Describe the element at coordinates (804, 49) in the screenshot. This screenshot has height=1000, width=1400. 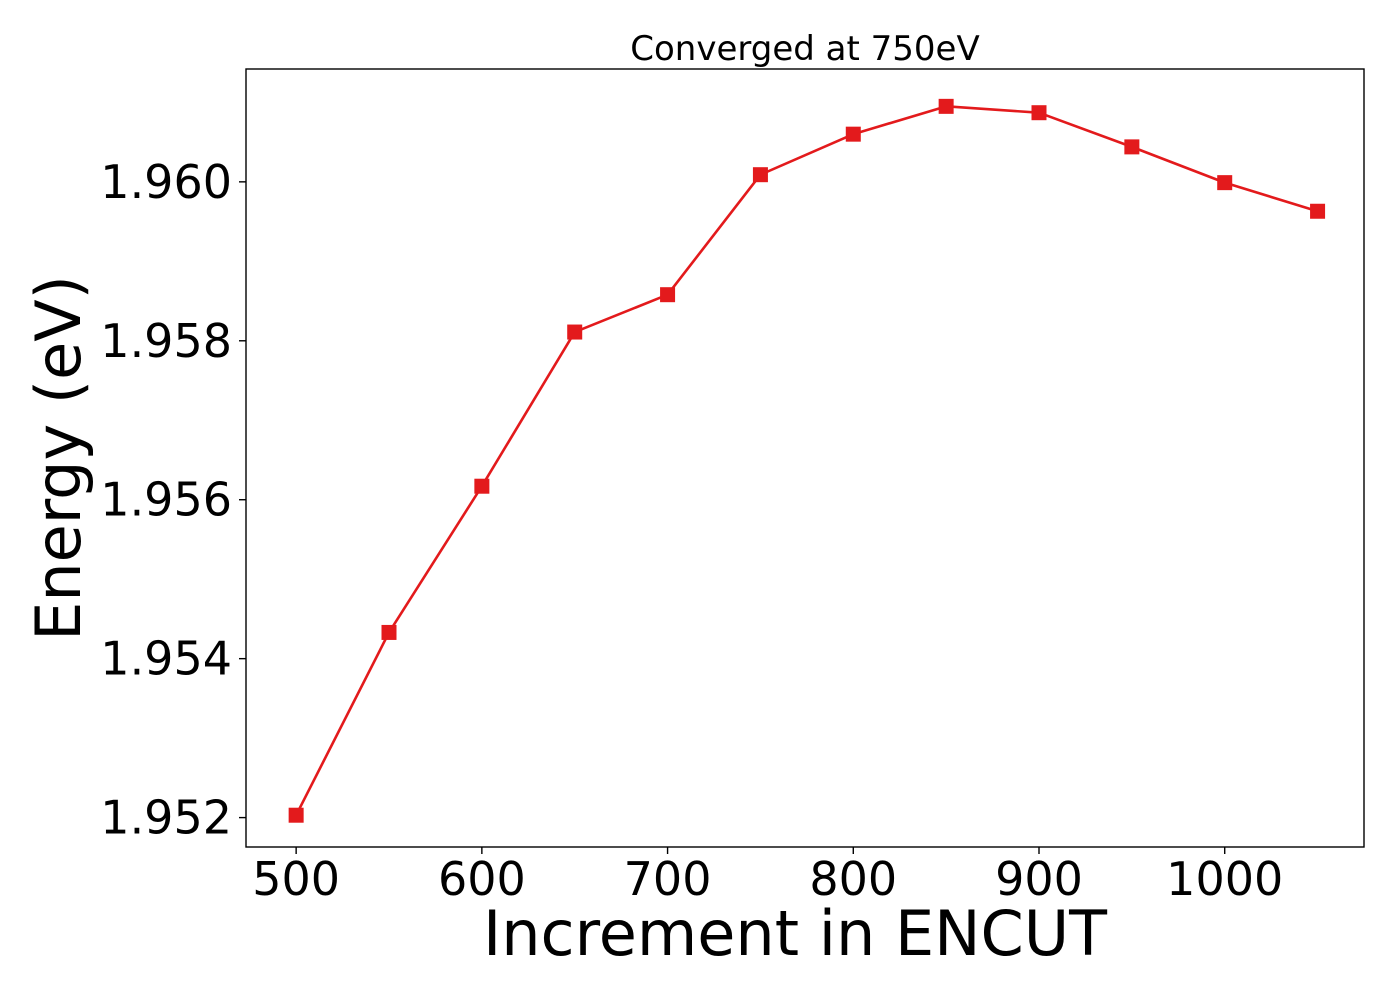
I see `chart-title: Converged at 750eV` at that location.